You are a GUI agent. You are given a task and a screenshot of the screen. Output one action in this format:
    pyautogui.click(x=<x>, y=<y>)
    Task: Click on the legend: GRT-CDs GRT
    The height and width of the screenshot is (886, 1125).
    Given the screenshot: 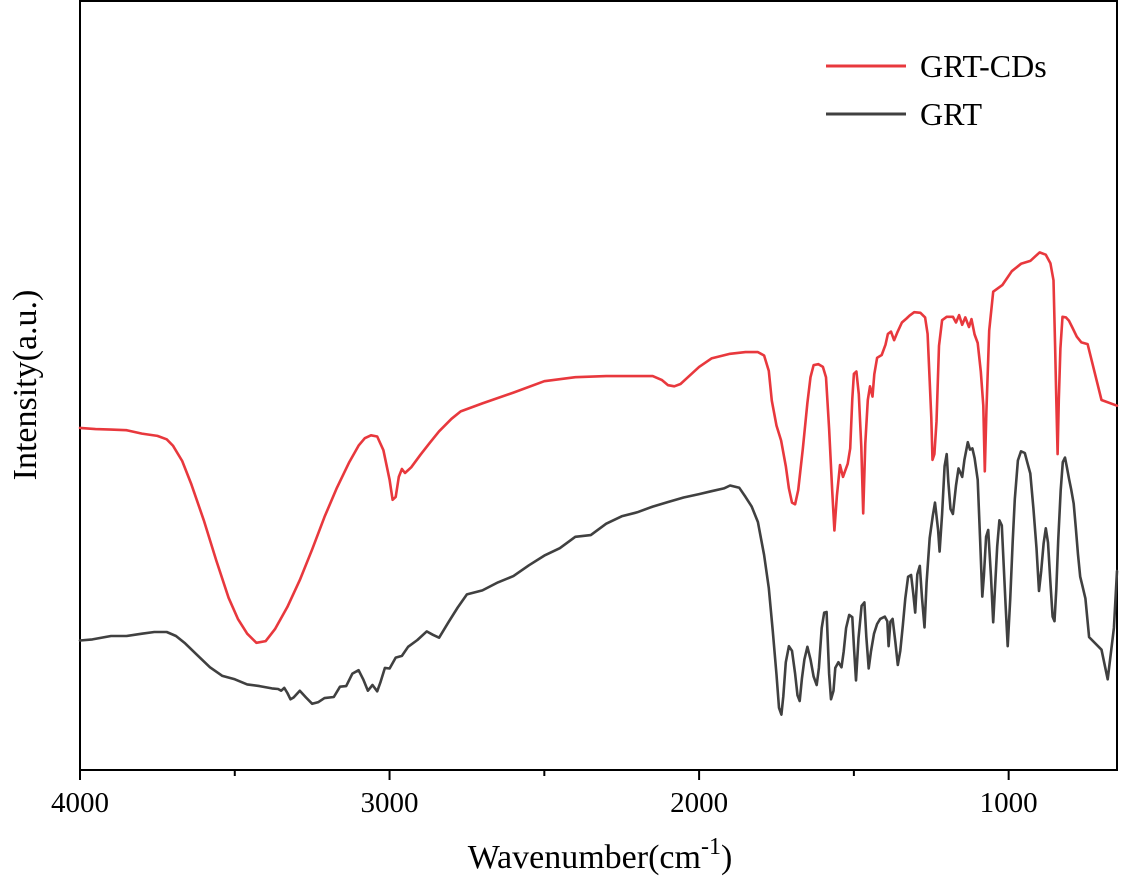 What is the action you would take?
    pyautogui.click(x=936, y=90)
    